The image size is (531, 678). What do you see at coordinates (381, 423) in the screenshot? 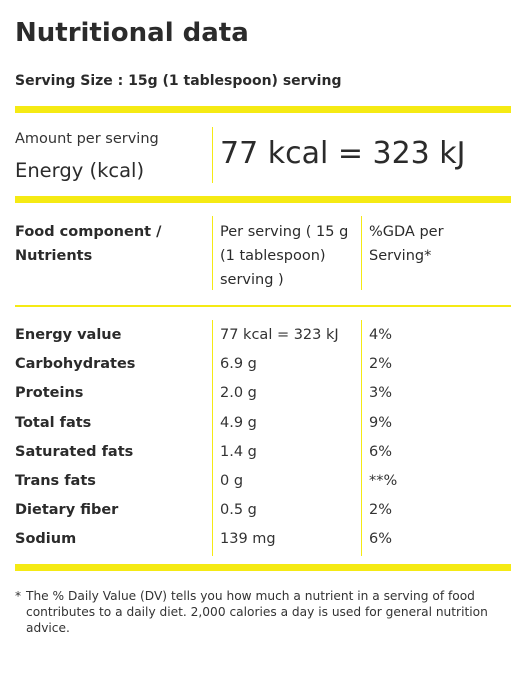
I see `nutrient-gda: 9%` at bounding box center [381, 423].